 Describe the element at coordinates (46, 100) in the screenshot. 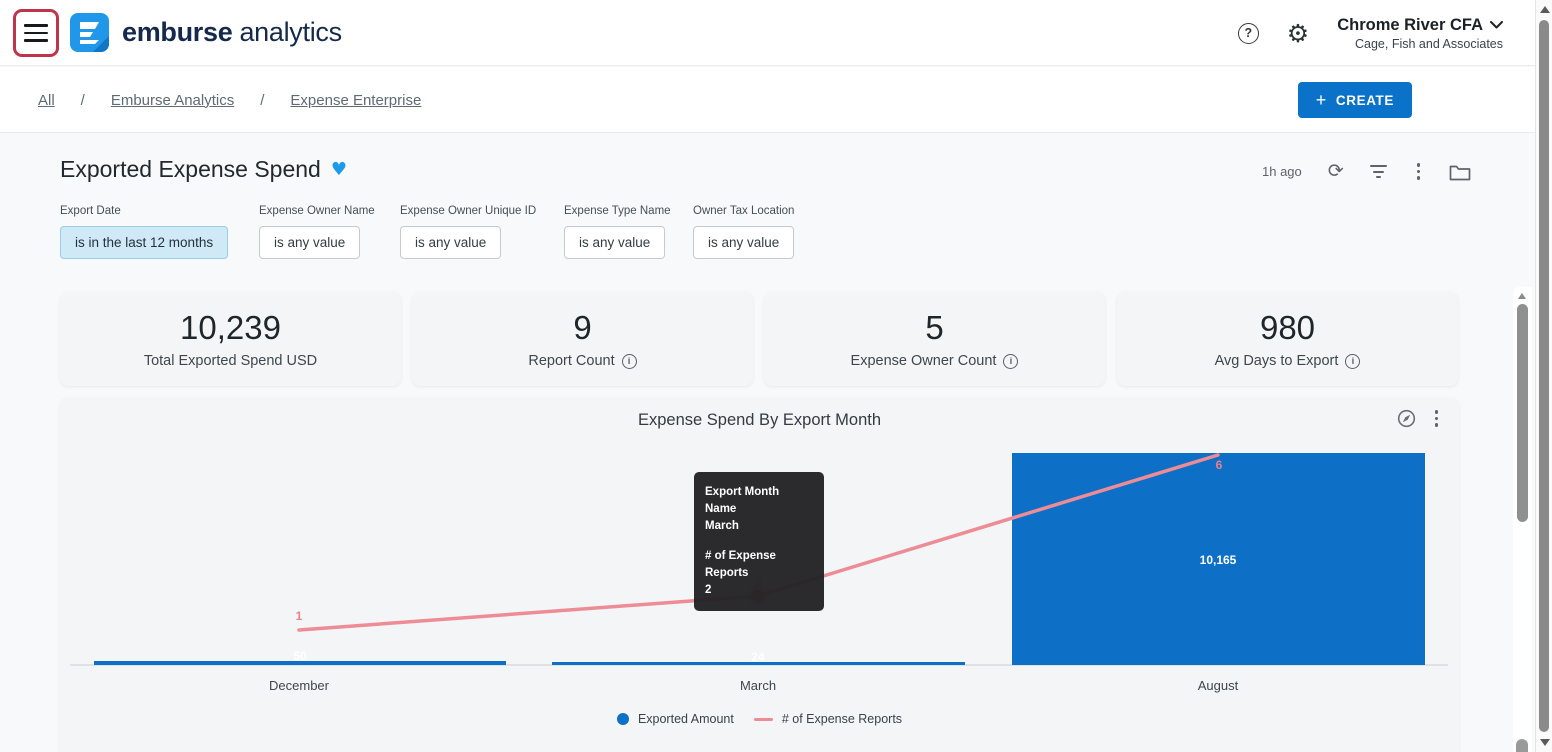

I see `breadcrumb-all: All` at that location.